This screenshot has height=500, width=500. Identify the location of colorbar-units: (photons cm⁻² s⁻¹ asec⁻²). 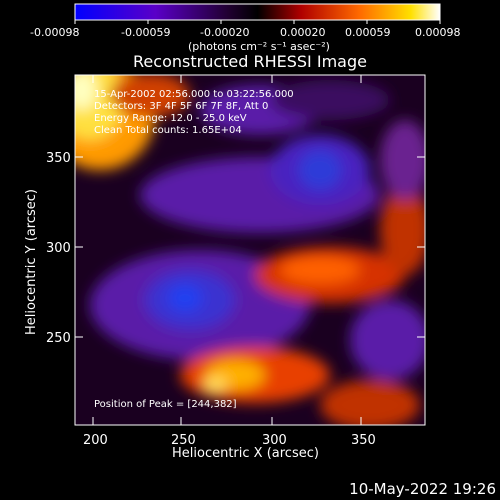
(259, 46).